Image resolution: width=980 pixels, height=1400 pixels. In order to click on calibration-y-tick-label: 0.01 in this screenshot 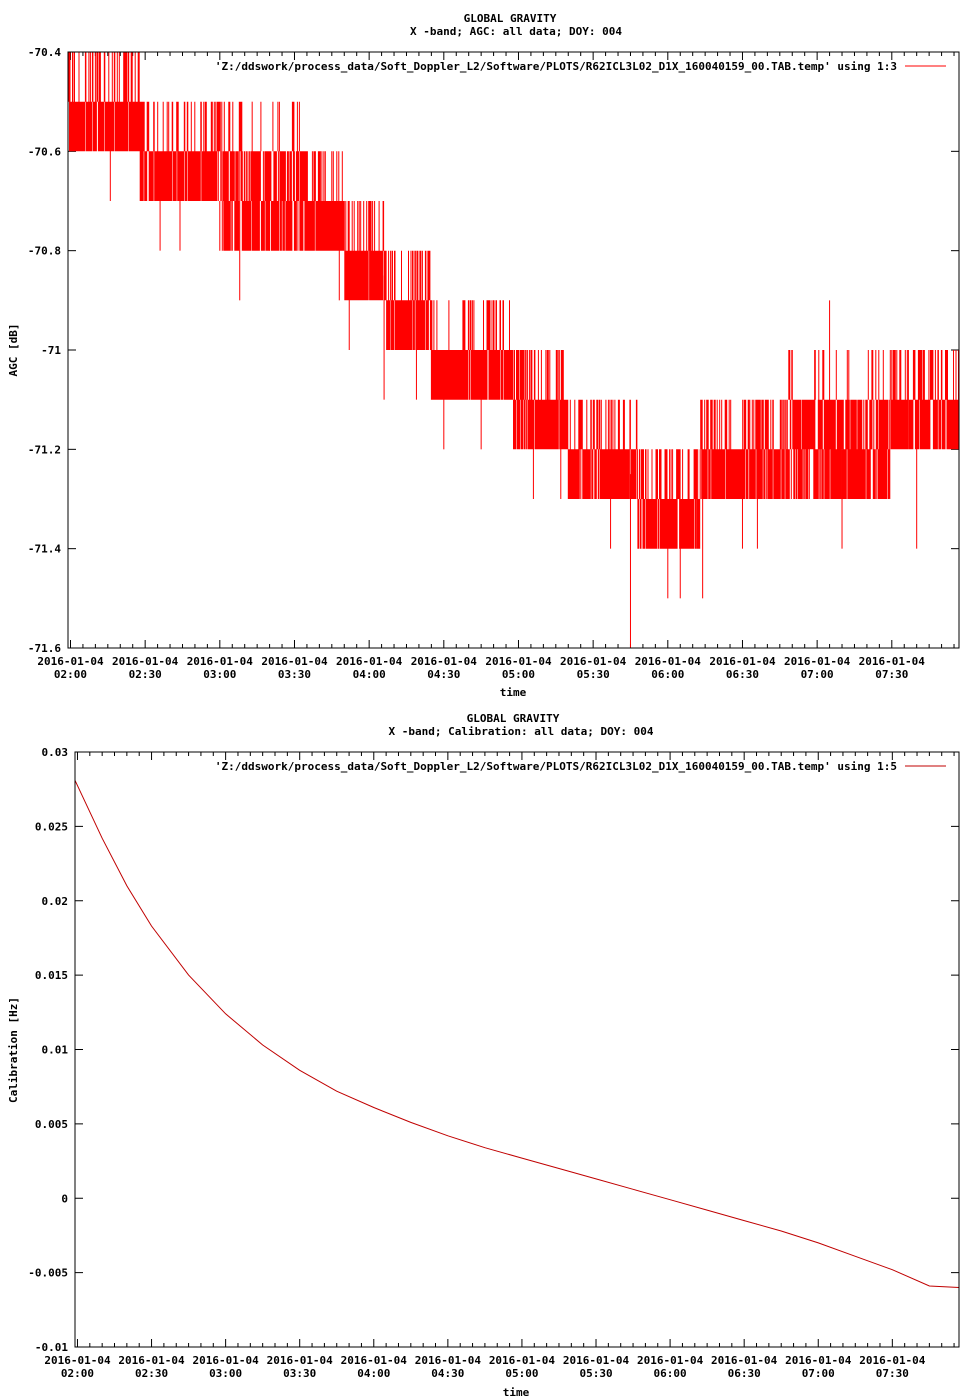, I will do `click(55, 1050)`.